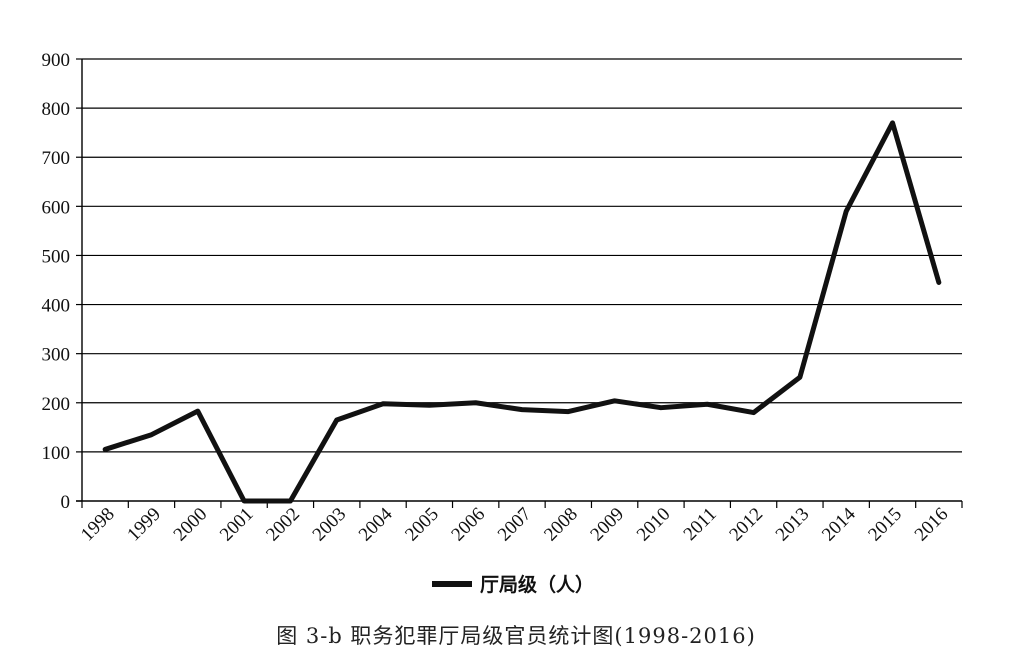 Image resolution: width=1032 pixels, height=667 pixels. I want to click on y-tick-label: 700, so click(56, 158).